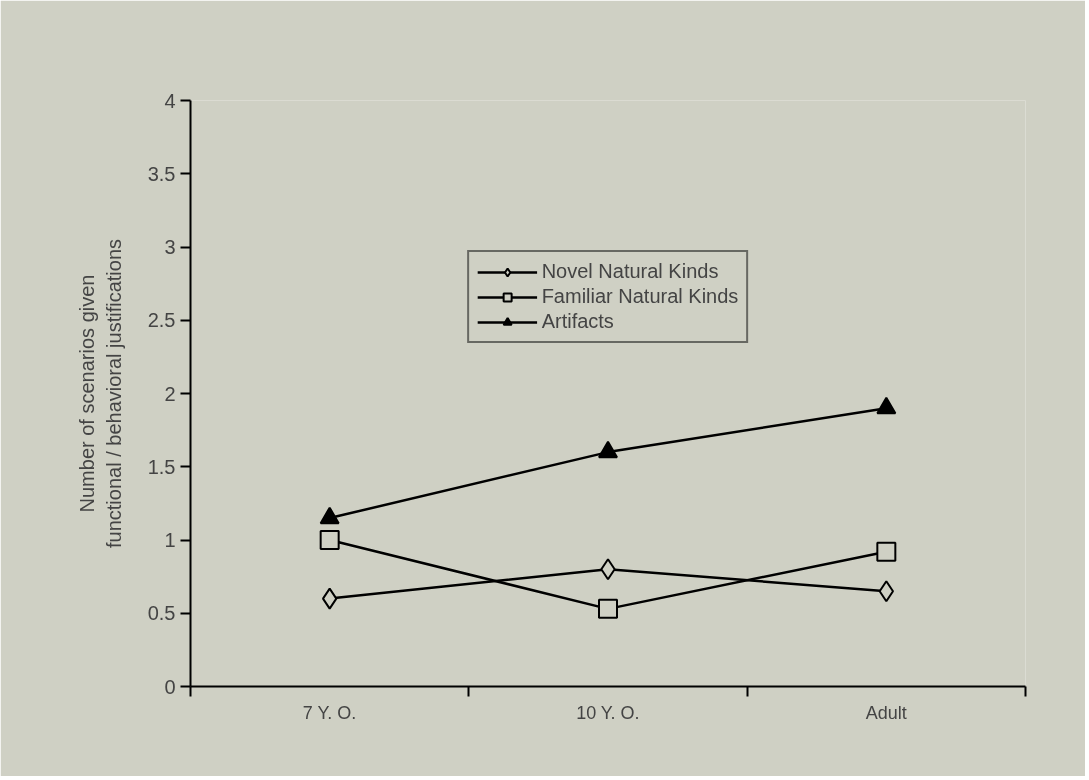 This screenshot has width=1089, height=780. I want to click on x-tick-label: Adult, so click(886, 712).